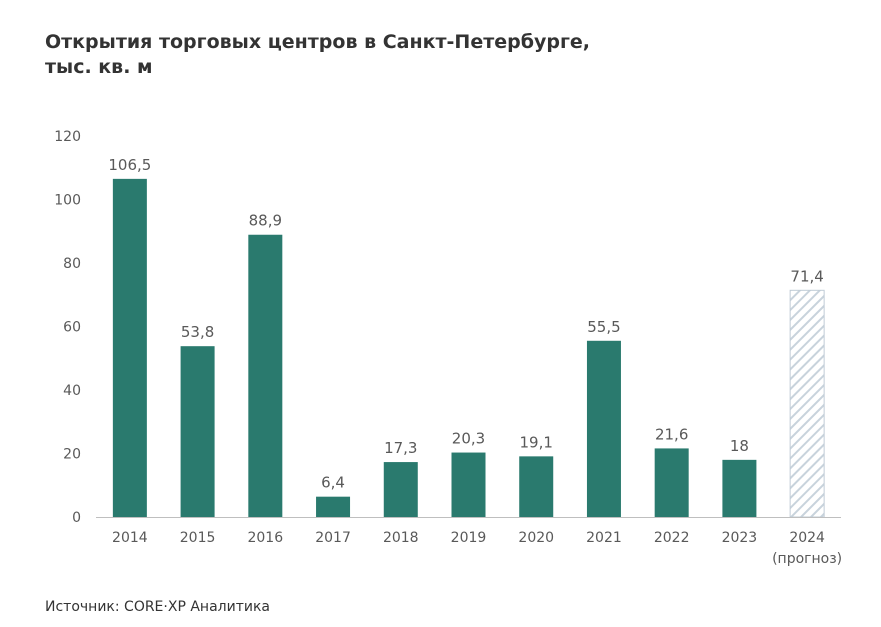 The width and height of the screenshot is (881, 627). What do you see at coordinates (807, 538) in the screenshot?
I see `x-tick-label-2024: 2024` at bounding box center [807, 538].